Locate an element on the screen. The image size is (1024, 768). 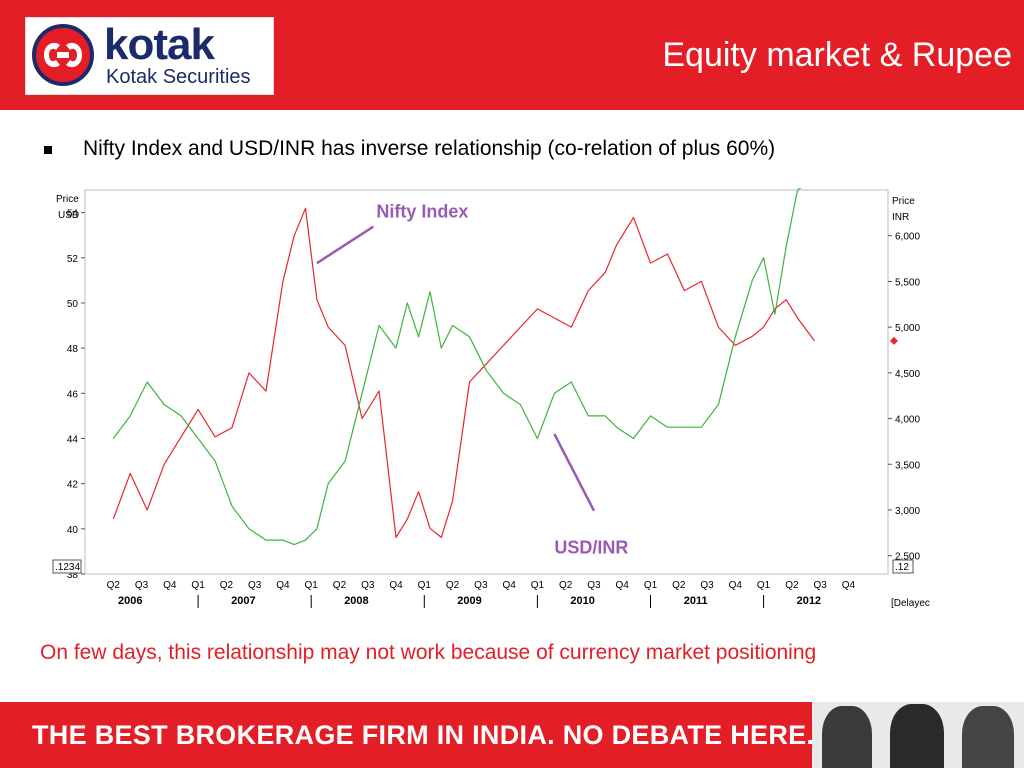
usdinr-annotation-label: USD/INR is located at coordinates (591, 548).